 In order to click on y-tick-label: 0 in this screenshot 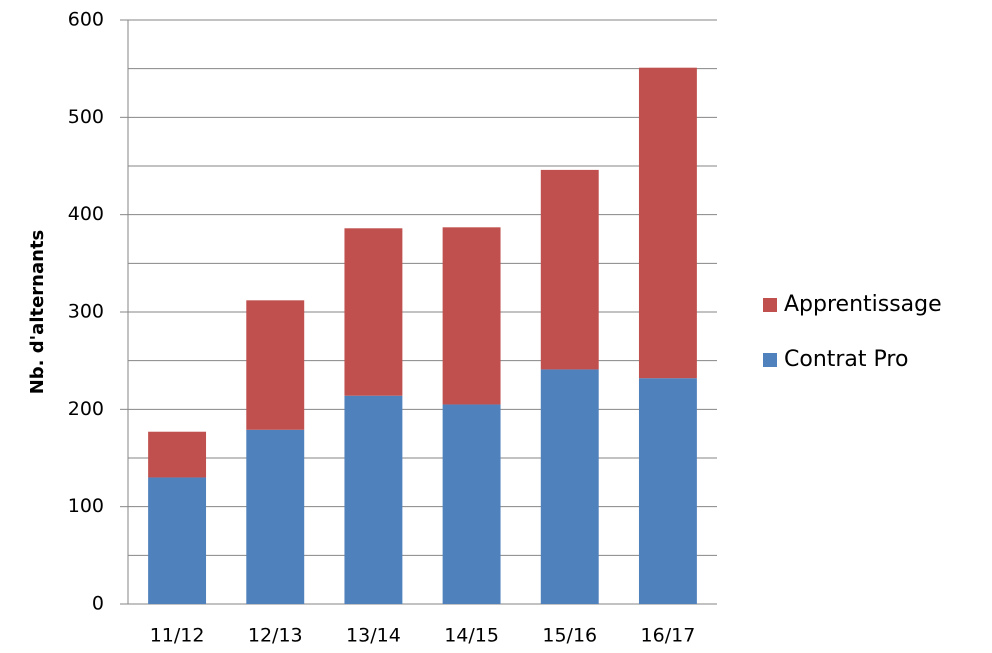, I will do `click(98, 604)`.